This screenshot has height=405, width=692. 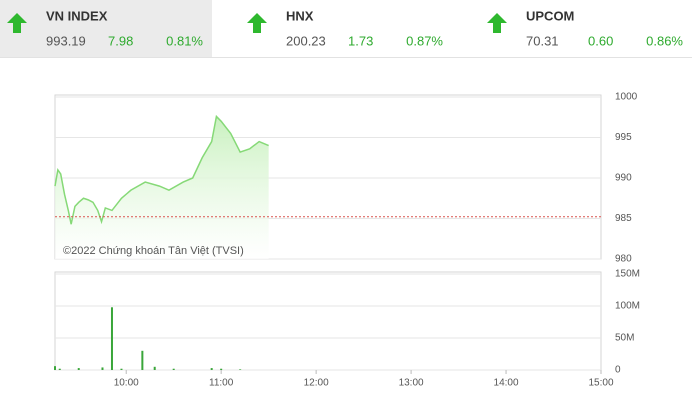 What do you see at coordinates (624, 338) in the screenshot?
I see `y-tick-label: 50M` at bounding box center [624, 338].